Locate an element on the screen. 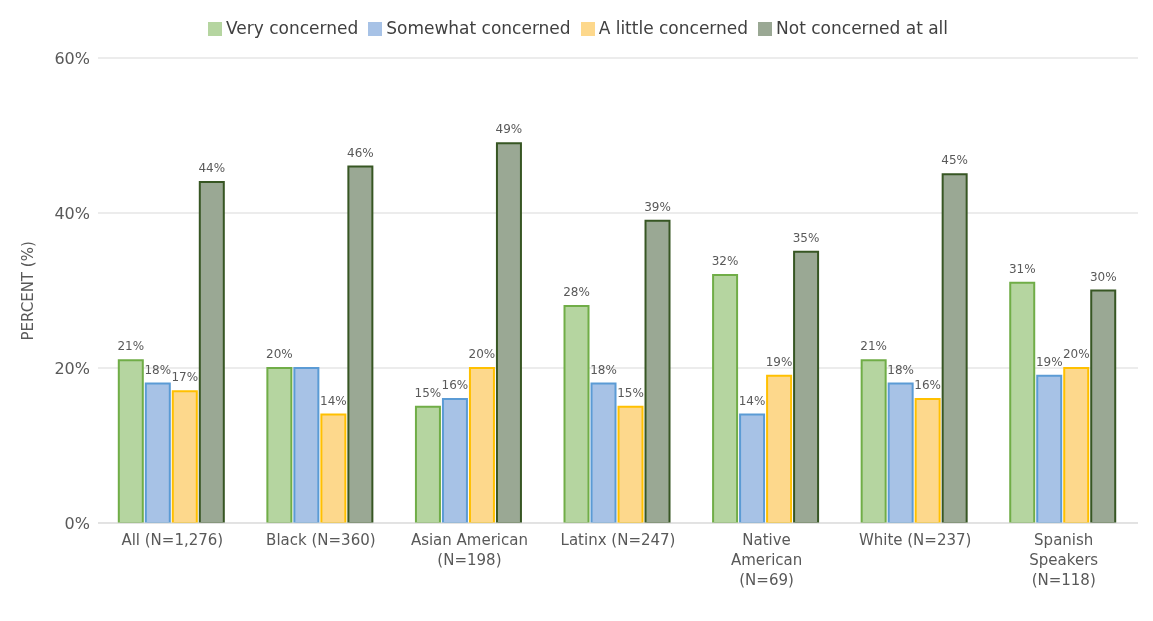 Image resolution: width=1153 pixels, height=621 pixels. data-label: 46% is located at coordinates (360, 152).